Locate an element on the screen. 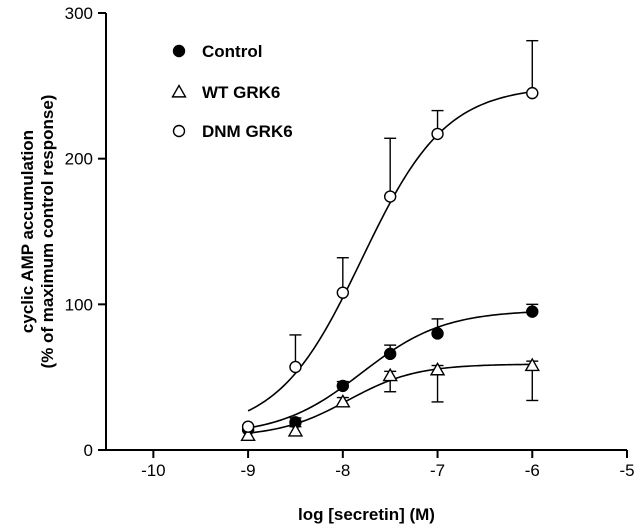 The width and height of the screenshot is (640, 527). legend-item-wt-grk6: WT GRK6 is located at coordinates (225, 92).